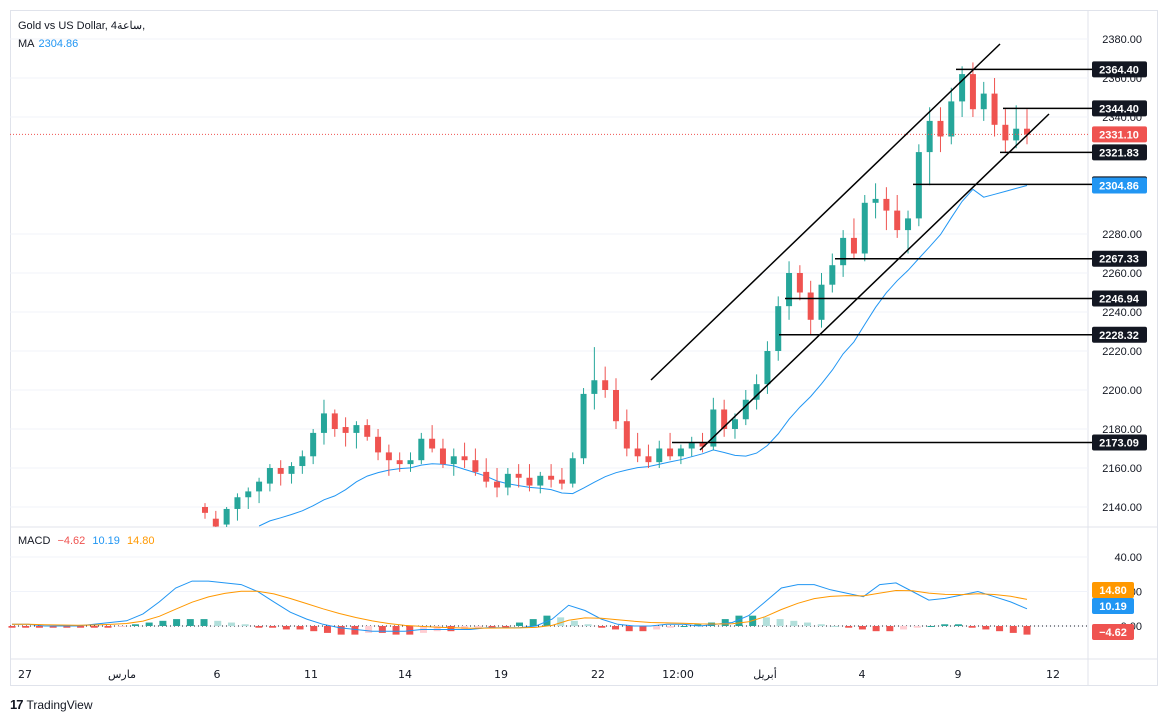 Image resolution: width=1162 pixels, height=723 pixels. What do you see at coordinates (1119, 299) in the screenshot?
I see `level-label-text: 2246.94` at bounding box center [1119, 299].